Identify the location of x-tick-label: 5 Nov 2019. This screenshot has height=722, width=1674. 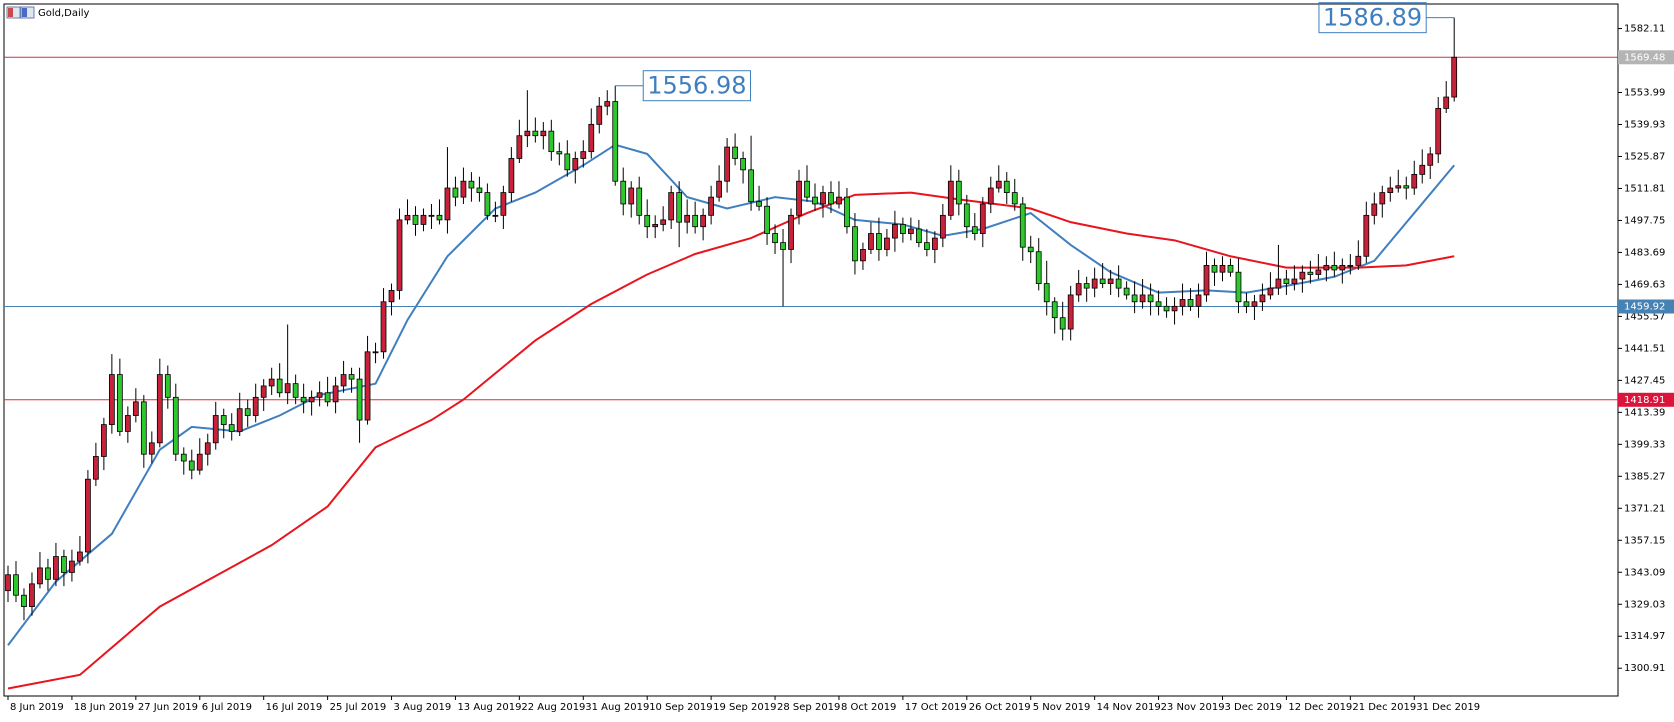
(1062, 707).